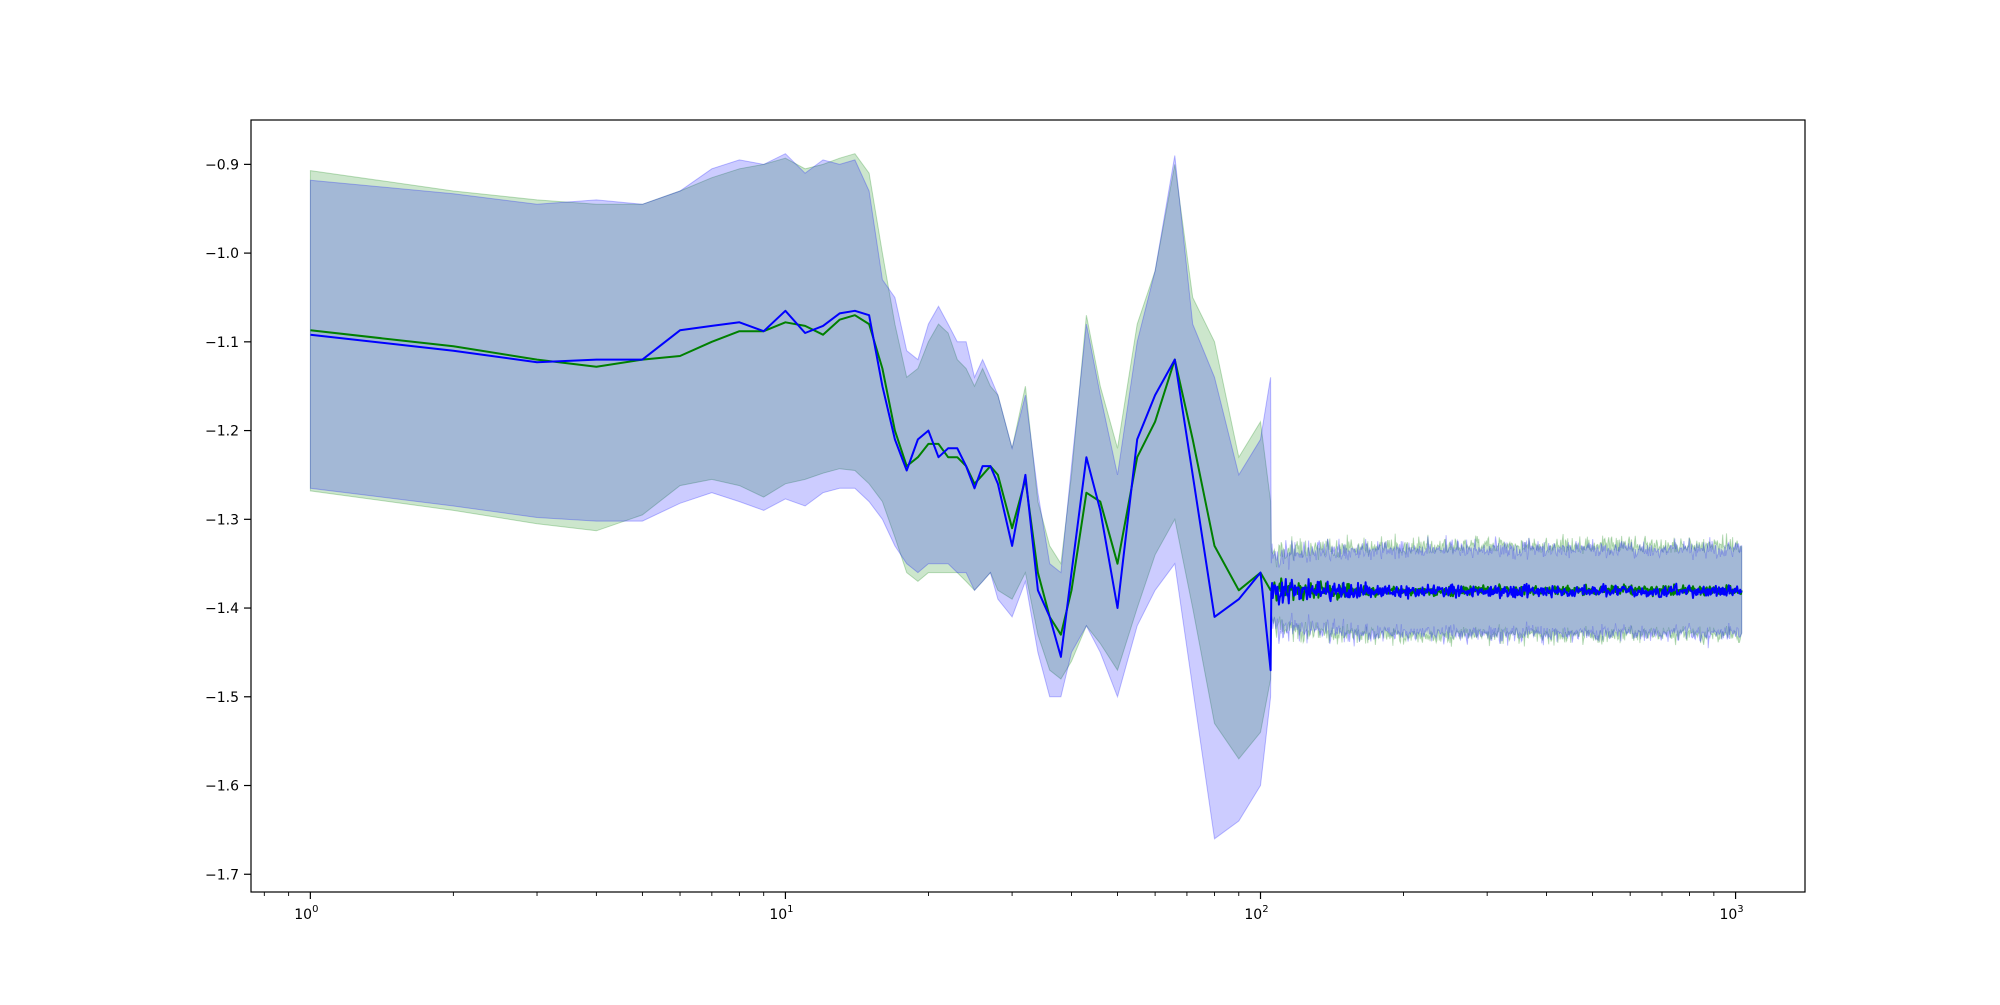  I want to click on y-tick-label: −1.3, so click(222, 520).